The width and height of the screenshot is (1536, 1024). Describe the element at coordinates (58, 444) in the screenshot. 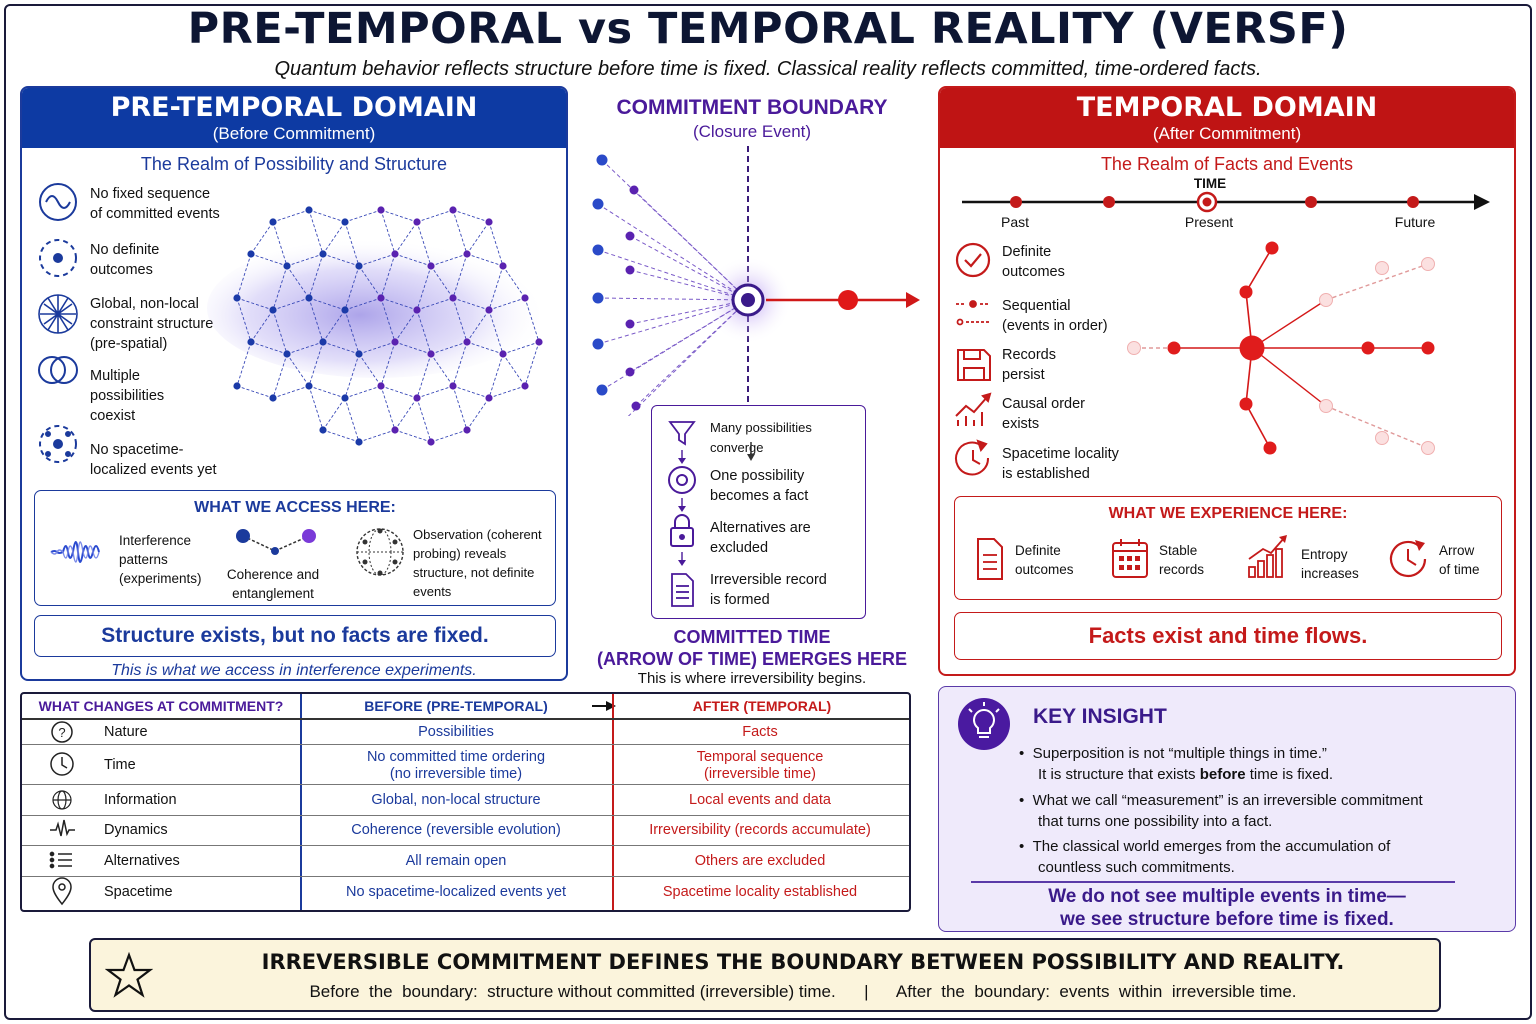

I see `dashed-dots-circle-icon` at that location.